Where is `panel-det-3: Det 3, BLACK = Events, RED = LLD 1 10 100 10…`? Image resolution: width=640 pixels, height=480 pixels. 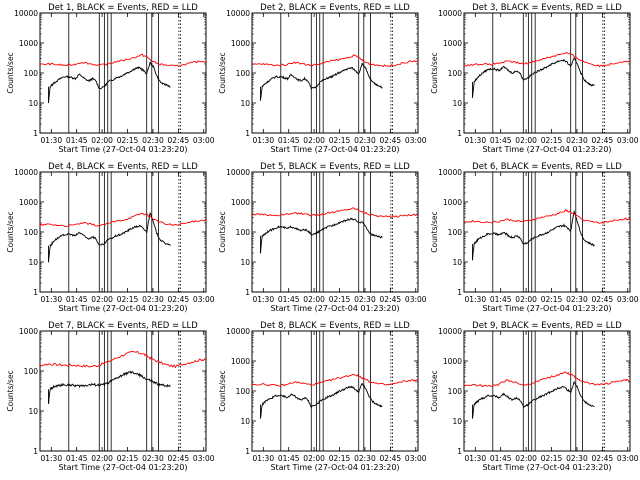
panel-det-3: Det 3, BLACK = Events, RED = LLD 1 10 100 10… is located at coordinates (534, 78).